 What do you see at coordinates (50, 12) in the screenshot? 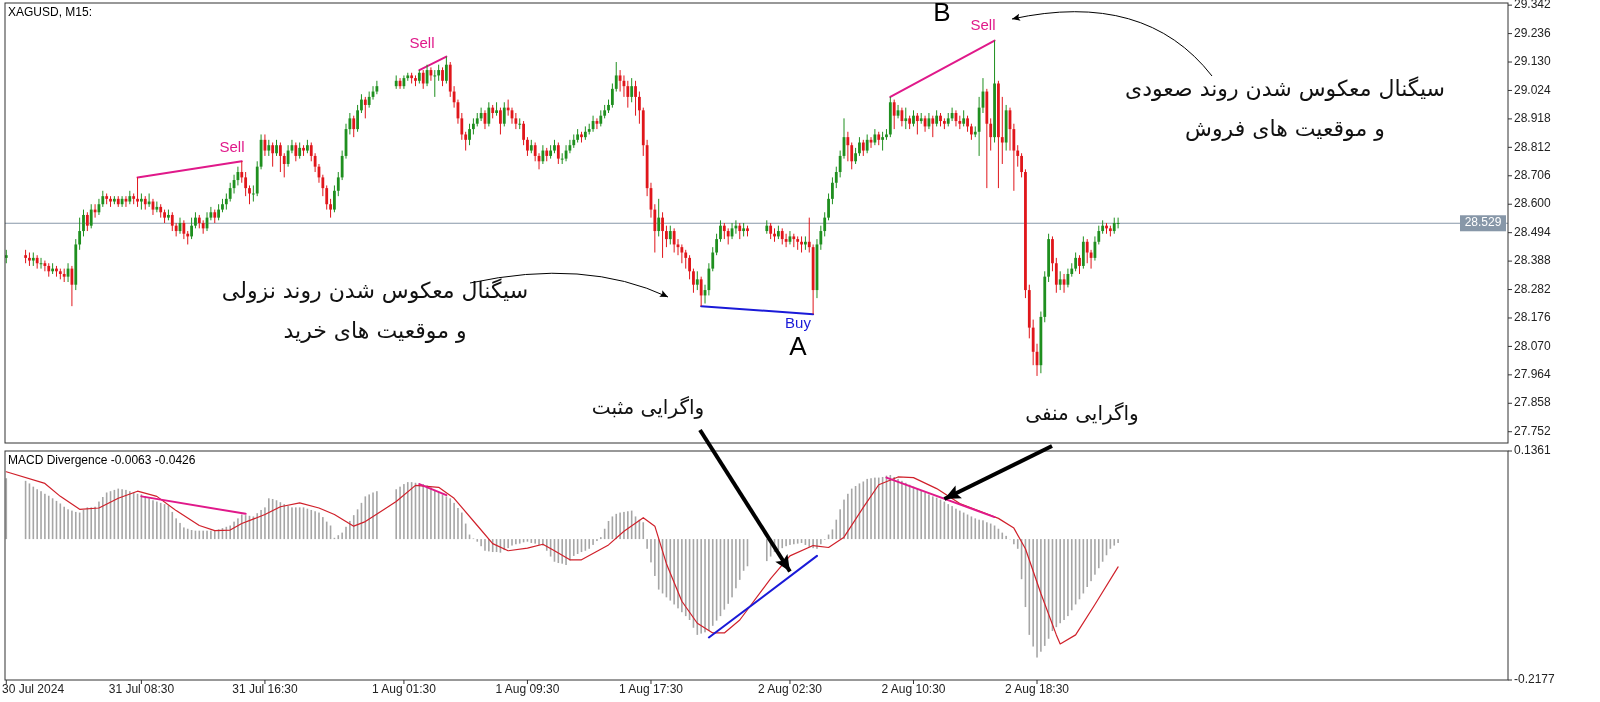
I see `chart-title: XAGUSD, M15:` at bounding box center [50, 12].